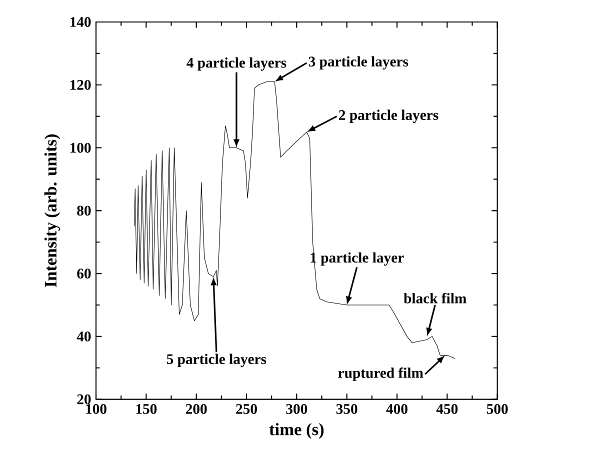  What do you see at coordinates (96, 409) in the screenshot?
I see `x-tick-label: 100` at bounding box center [96, 409].